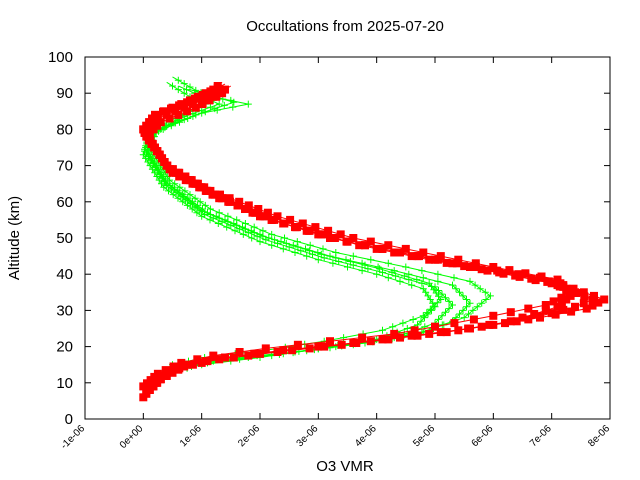 The height and width of the screenshot is (480, 640). Describe the element at coordinates (73, 437) in the screenshot. I see `x-tick-label: -1e-06` at that location.